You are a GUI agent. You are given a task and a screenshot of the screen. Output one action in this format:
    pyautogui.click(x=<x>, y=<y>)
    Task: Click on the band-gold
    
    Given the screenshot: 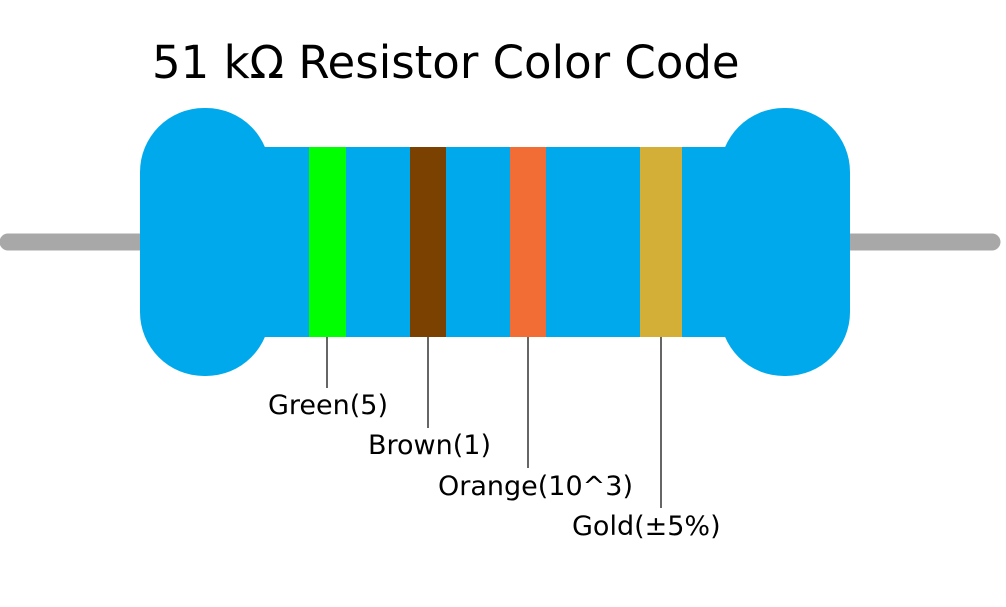 What is the action you would take?
    pyautogui.click(x=661, y=242)
    